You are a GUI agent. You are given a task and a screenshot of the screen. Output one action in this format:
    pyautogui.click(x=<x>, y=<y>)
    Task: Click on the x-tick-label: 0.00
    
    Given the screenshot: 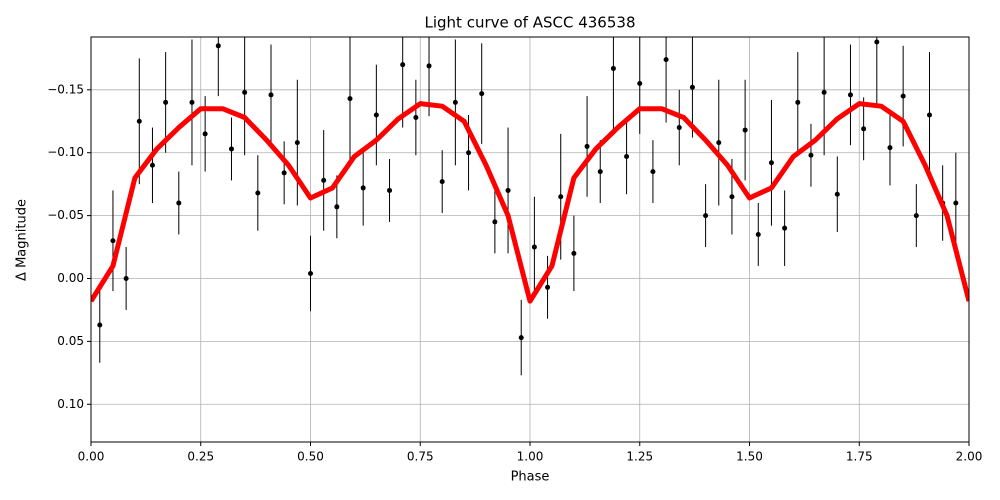 What is the action you would take?
    pyautogui.click(x=91, y=457)
    